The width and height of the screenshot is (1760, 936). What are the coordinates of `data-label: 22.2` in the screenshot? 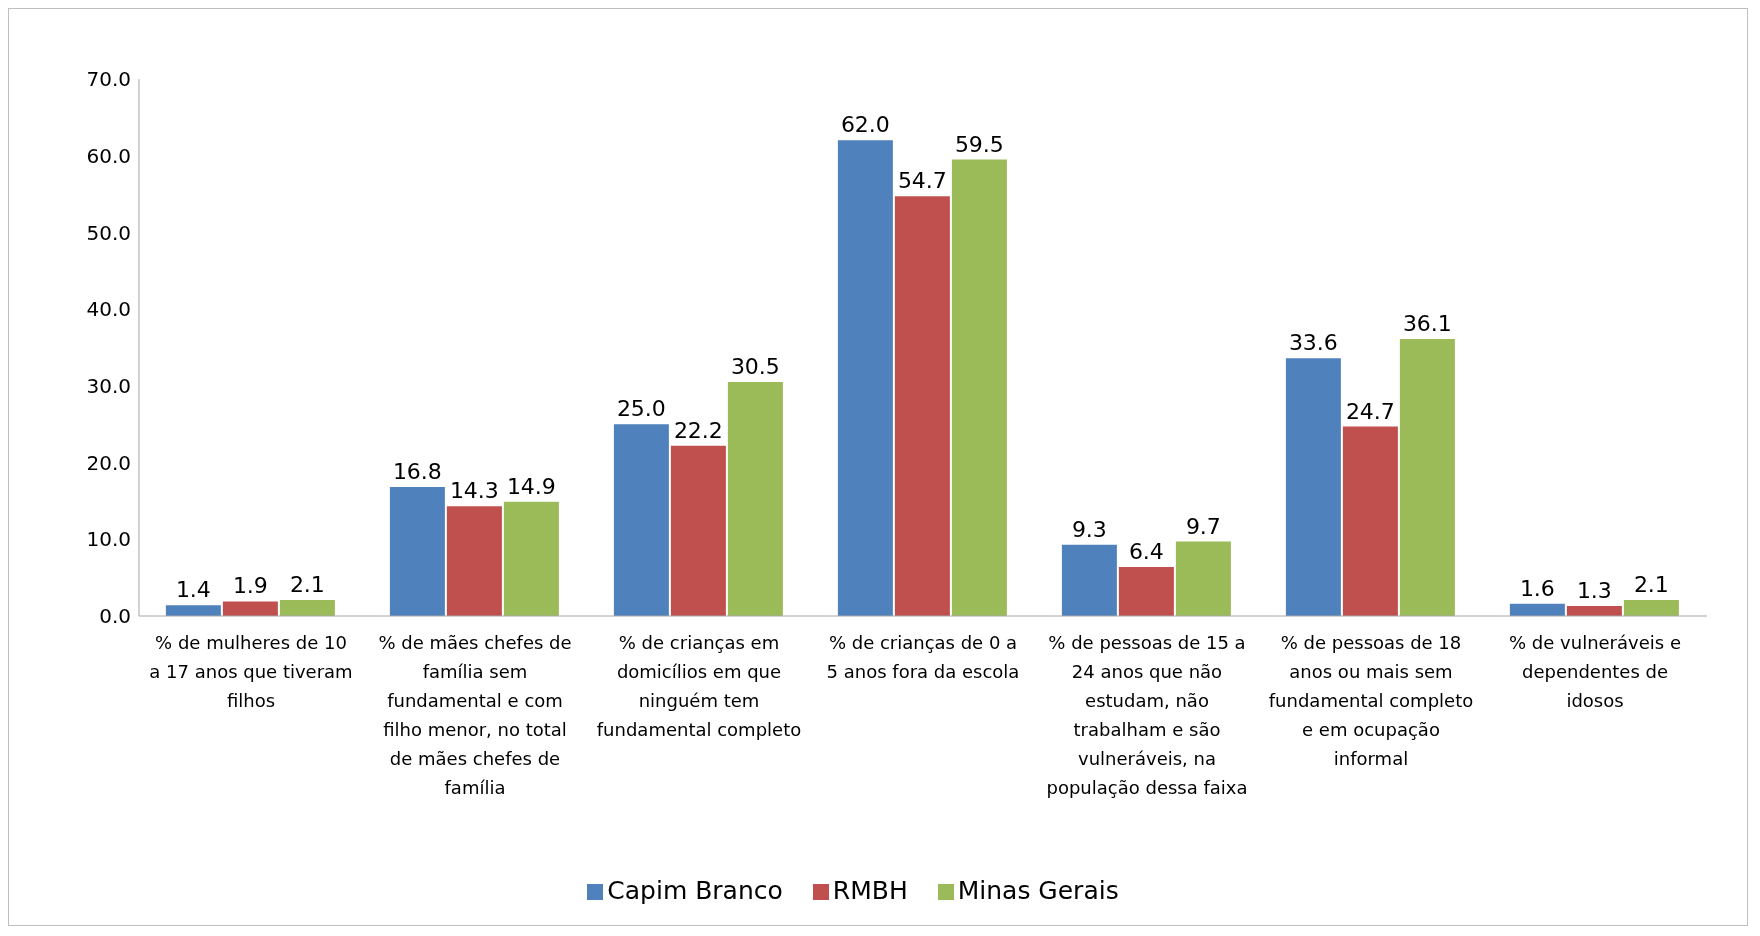 It's located at (698, 430).